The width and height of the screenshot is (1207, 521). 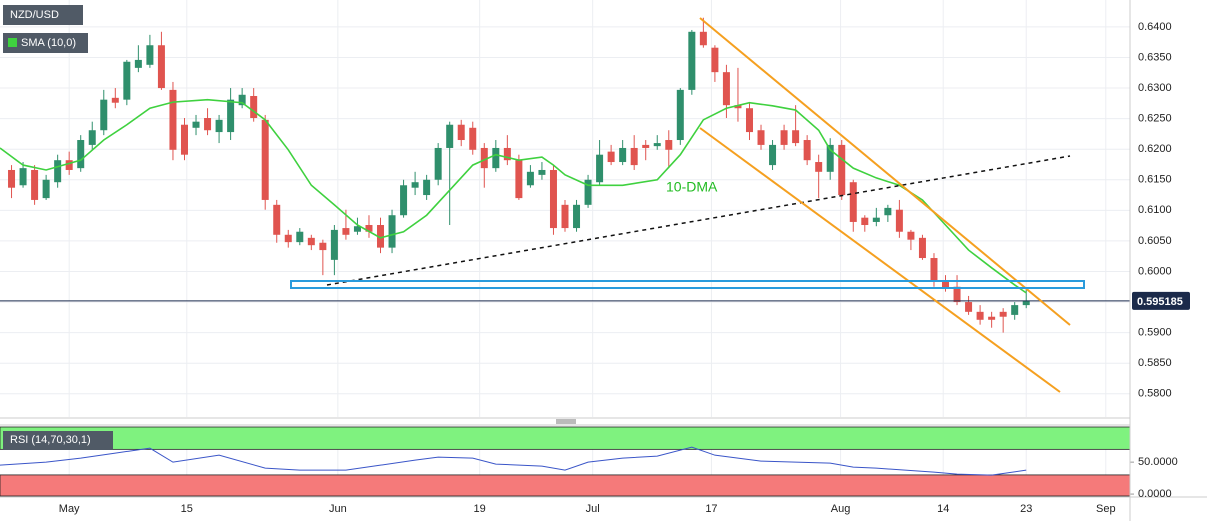 I want to click on x-tick-label: Aug, so click(x=841, y=509).